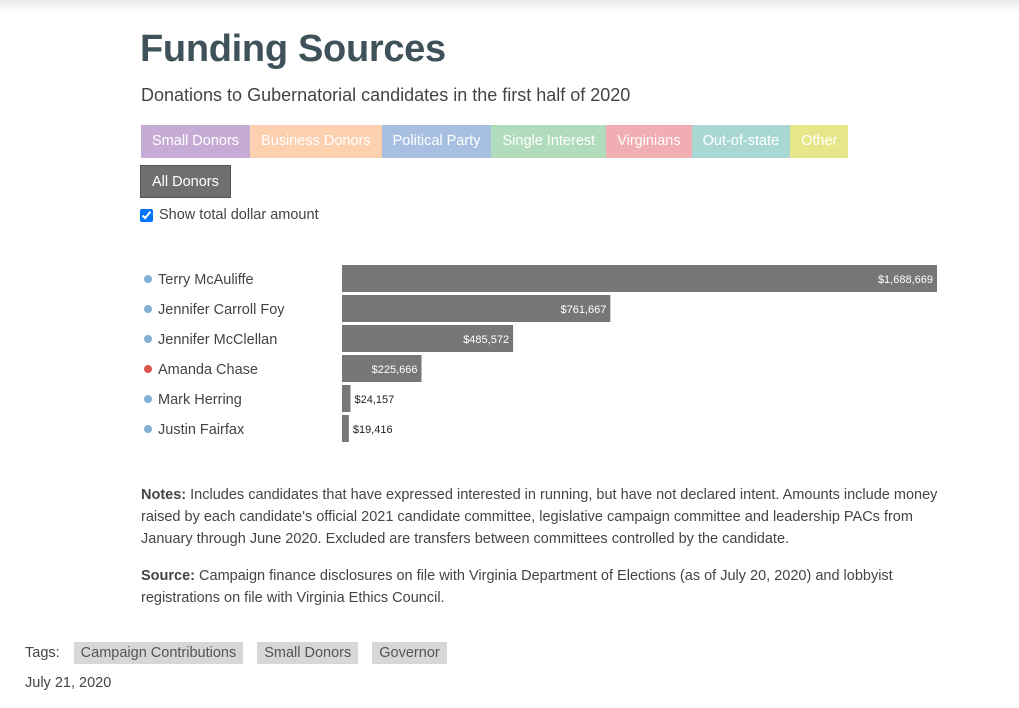 This screenshot has width=1019, height=708. What do you see at coordinates (395, 370) in the screenshot?
I see `value-label: $225,666` at bounding box center [395, 370].